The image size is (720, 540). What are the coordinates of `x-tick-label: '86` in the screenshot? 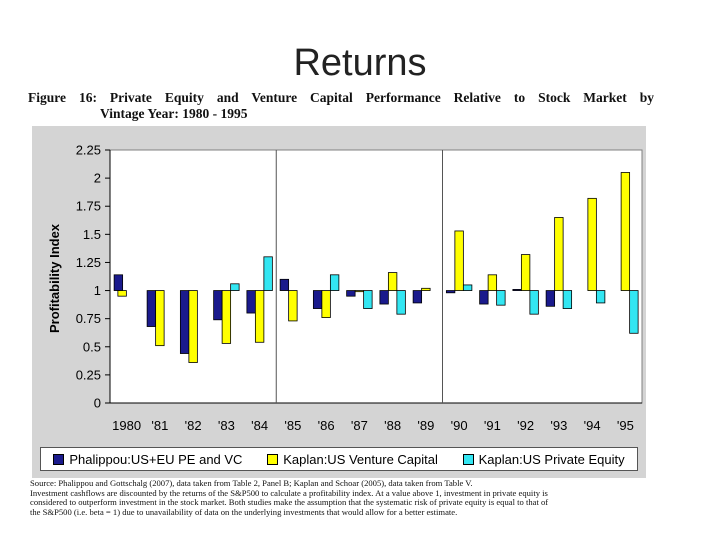 It's located at (326, 425).